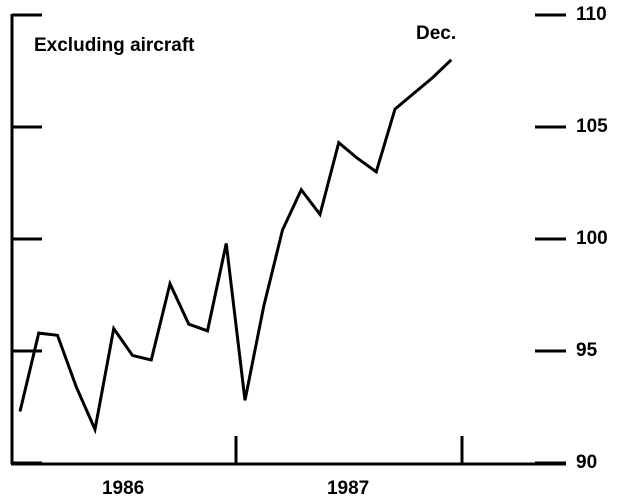 This screenshot has width=644, height=501. Describe the element at coordinates (586, 462) in the screenshot. I see `y-tick-label: 90` at that location.